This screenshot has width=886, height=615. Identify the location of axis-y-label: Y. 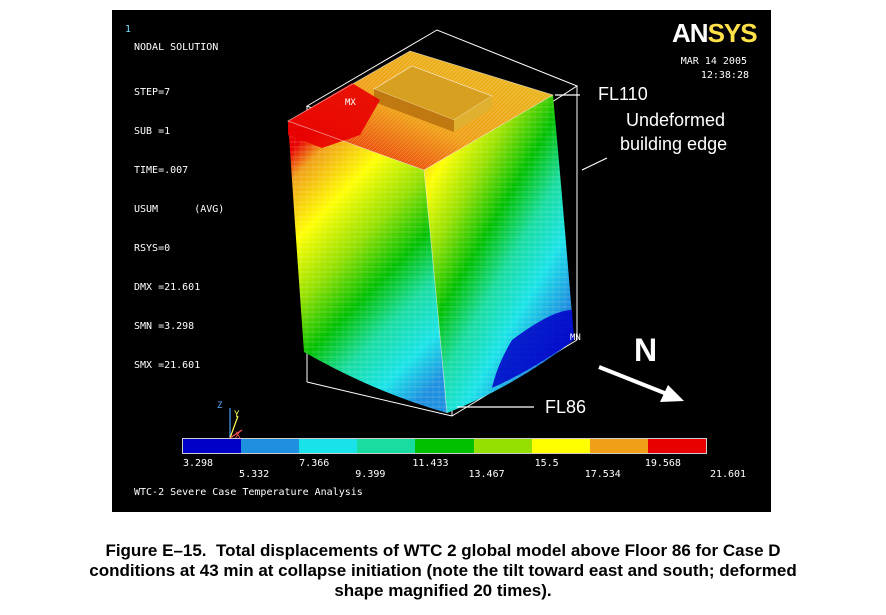
(237, 415).